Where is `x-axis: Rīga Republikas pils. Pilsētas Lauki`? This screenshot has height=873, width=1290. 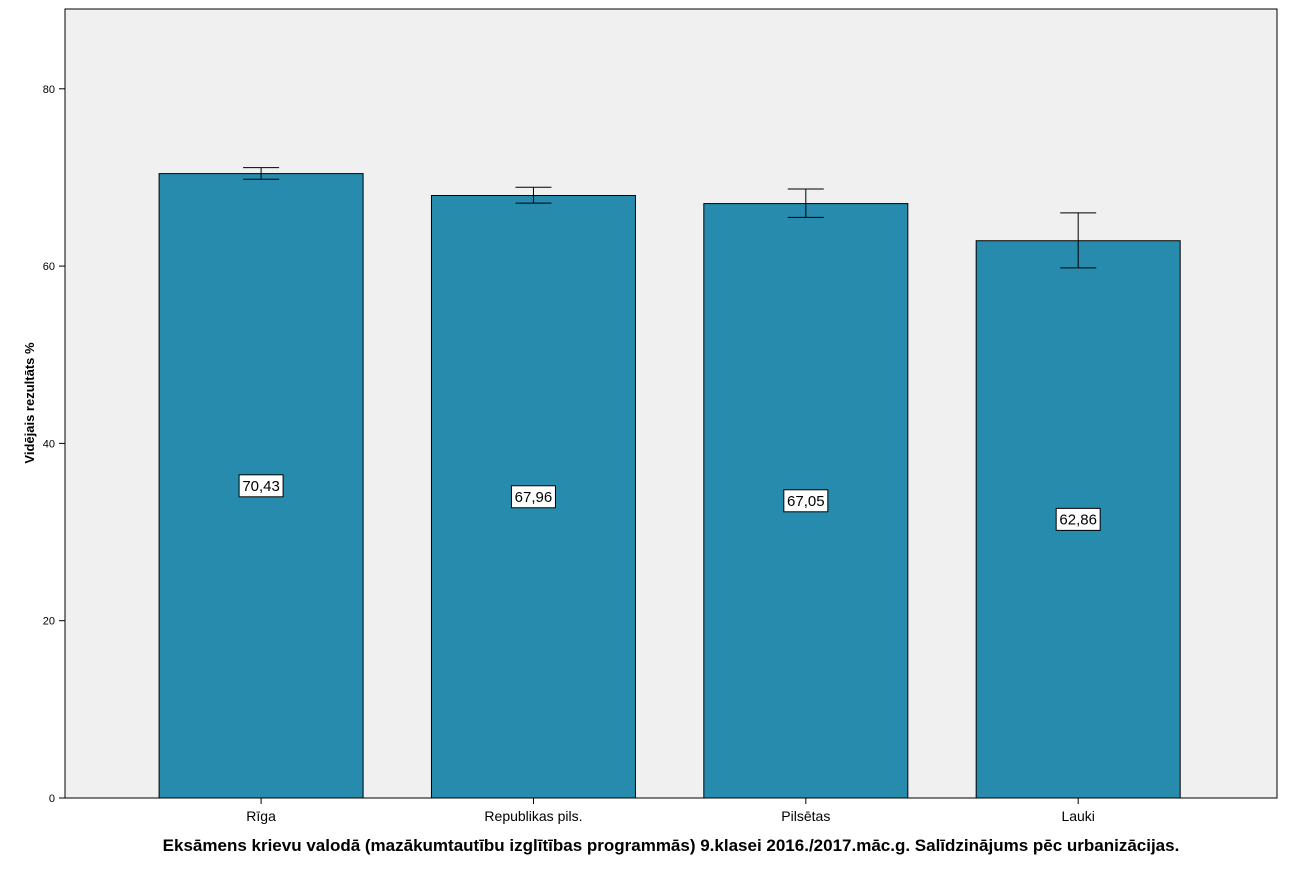
x-axis: Rīga Republikas pils. Pilsētas Lauki is located at coordinates (670, 811).